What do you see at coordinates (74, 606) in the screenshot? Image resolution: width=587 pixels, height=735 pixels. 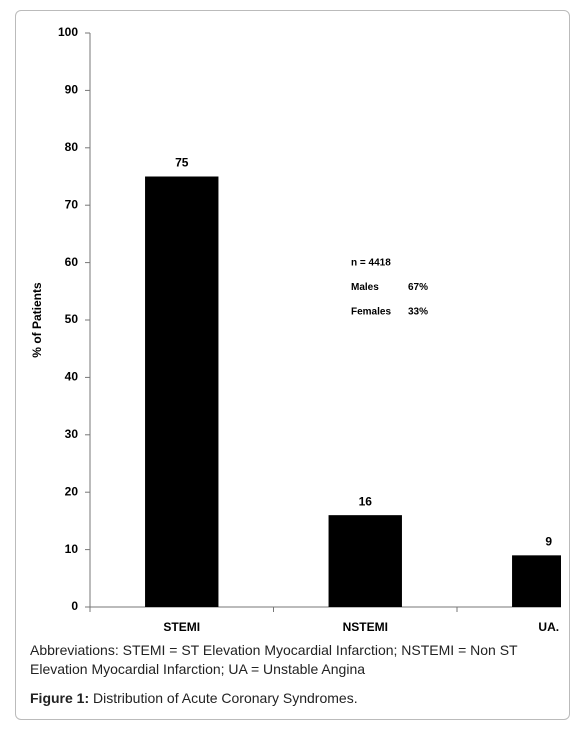 I see `y-tick-label: 0` at bounding box center [74, 606].